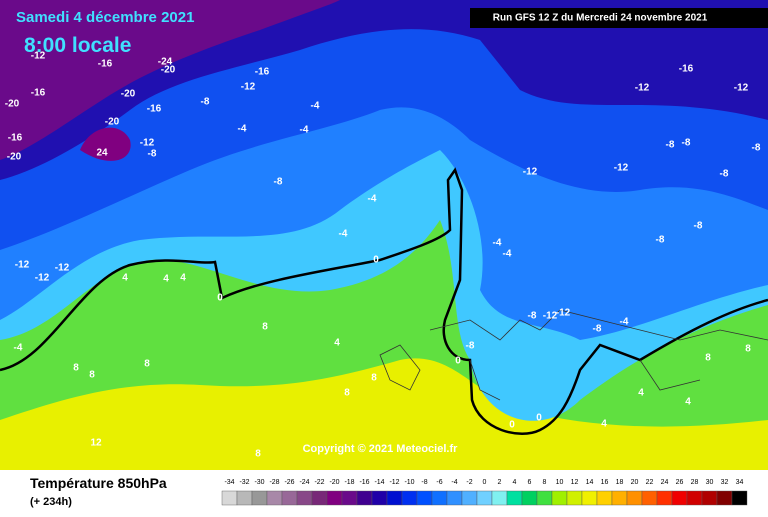 This screenshot has width=768, height=517. I want to click on legend-tick-label: 6, so click(530, 482).